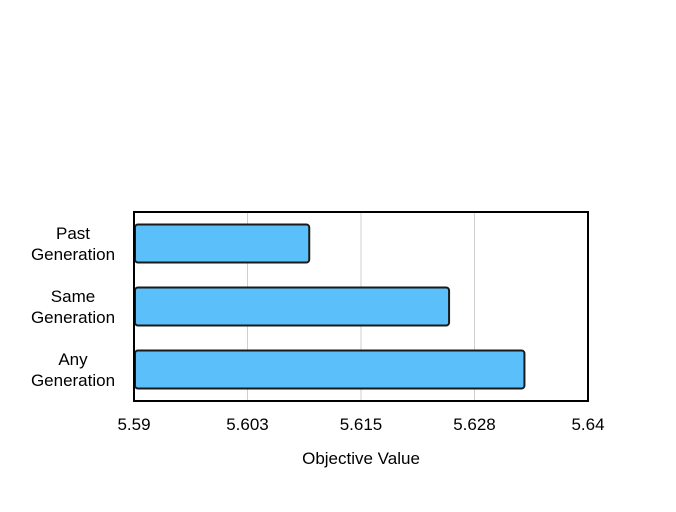 The height and width of the screenshot is (512, 676). I want to click on x-tick-label: 5.64, so click(587, 424).